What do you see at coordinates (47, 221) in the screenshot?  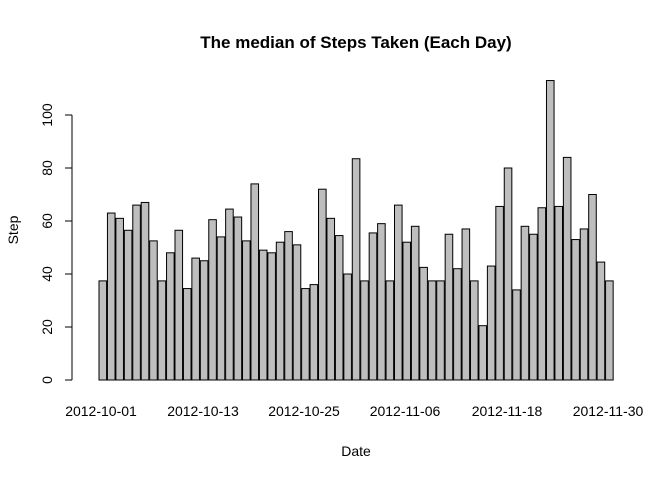 I see `y-tick-label-60: 60` at bounding box center [47, 221].